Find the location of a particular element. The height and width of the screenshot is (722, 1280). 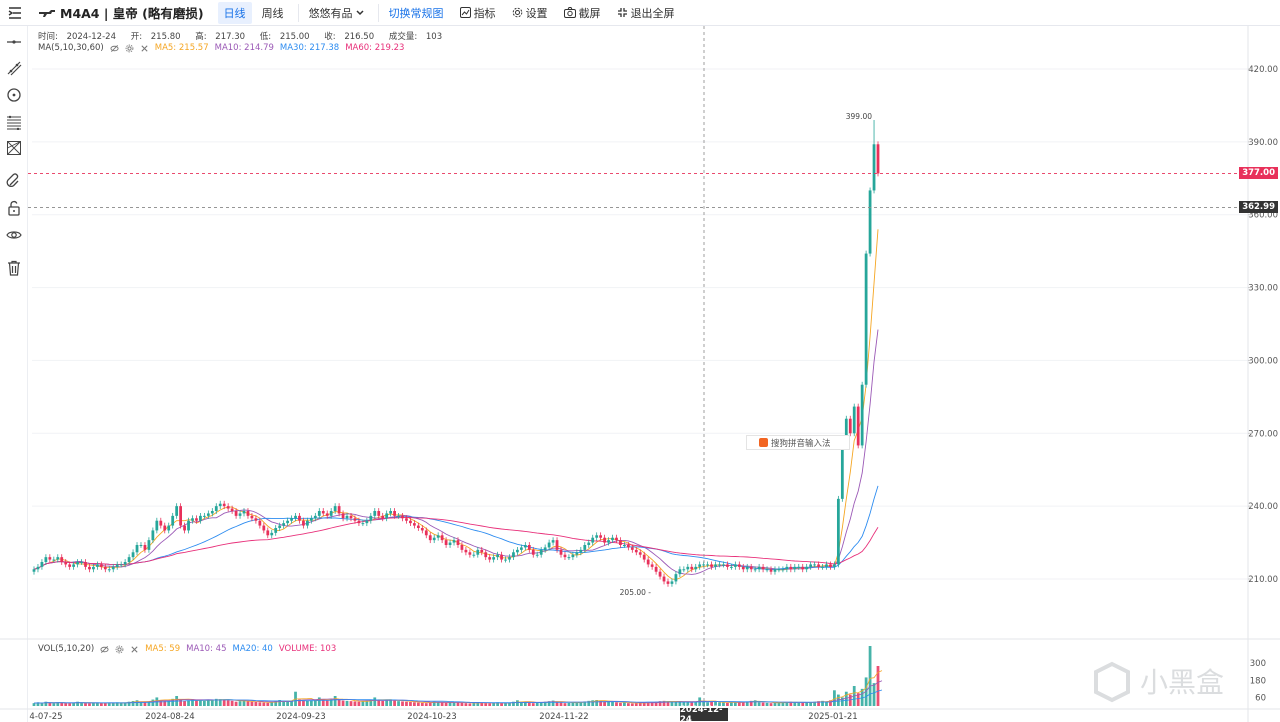

screenshot-button: 截屏 is located at coordinates (582, 13).